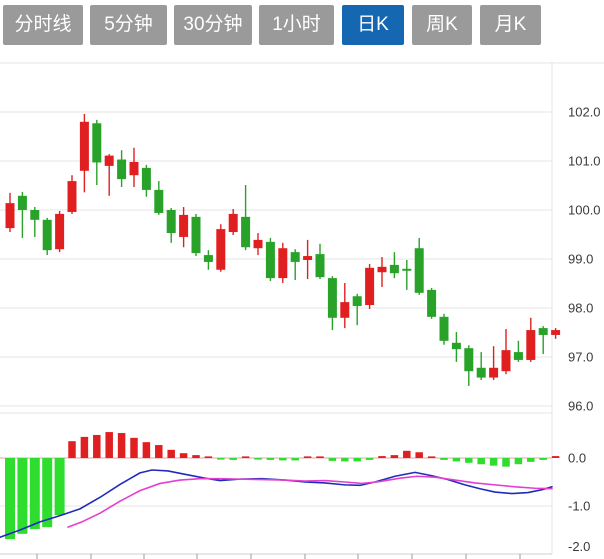  I want to click on tab-5min: 5分钟, so click(128, 25).